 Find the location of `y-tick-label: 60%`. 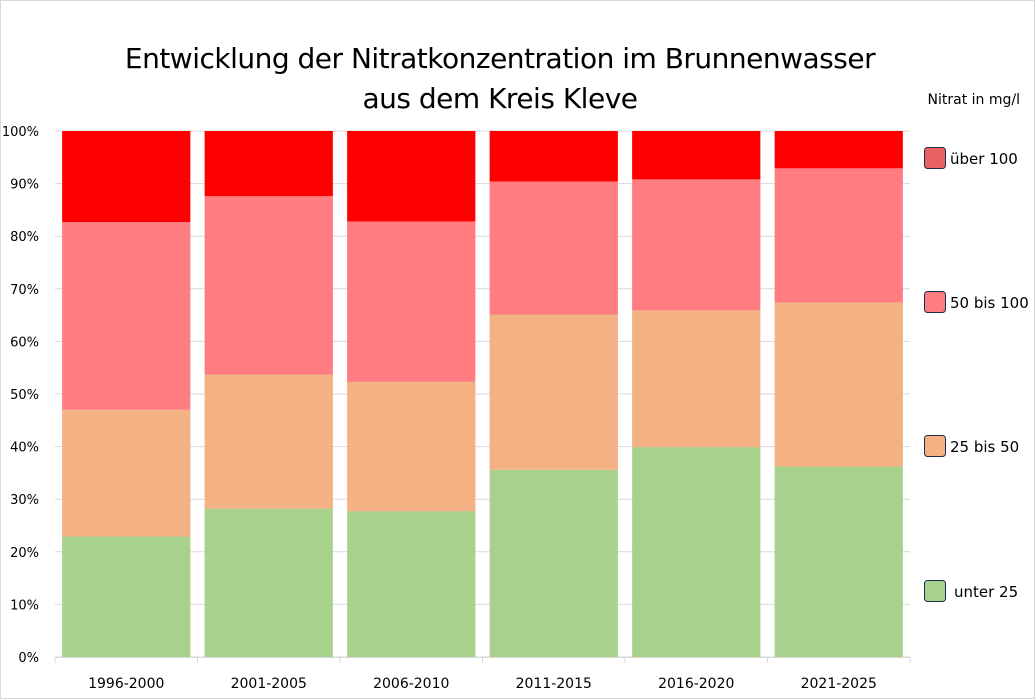

y-tick-label: 60% is located at coordinates (24, 342).